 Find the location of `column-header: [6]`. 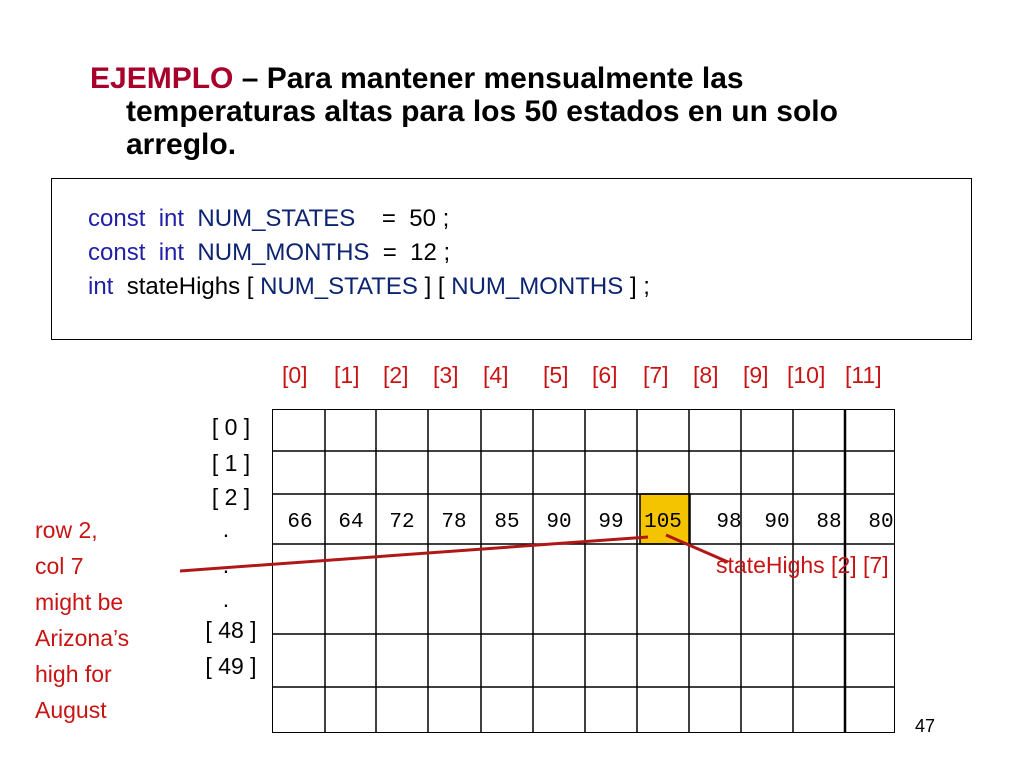

column-header: [6] is located at coordinates (605, 375).